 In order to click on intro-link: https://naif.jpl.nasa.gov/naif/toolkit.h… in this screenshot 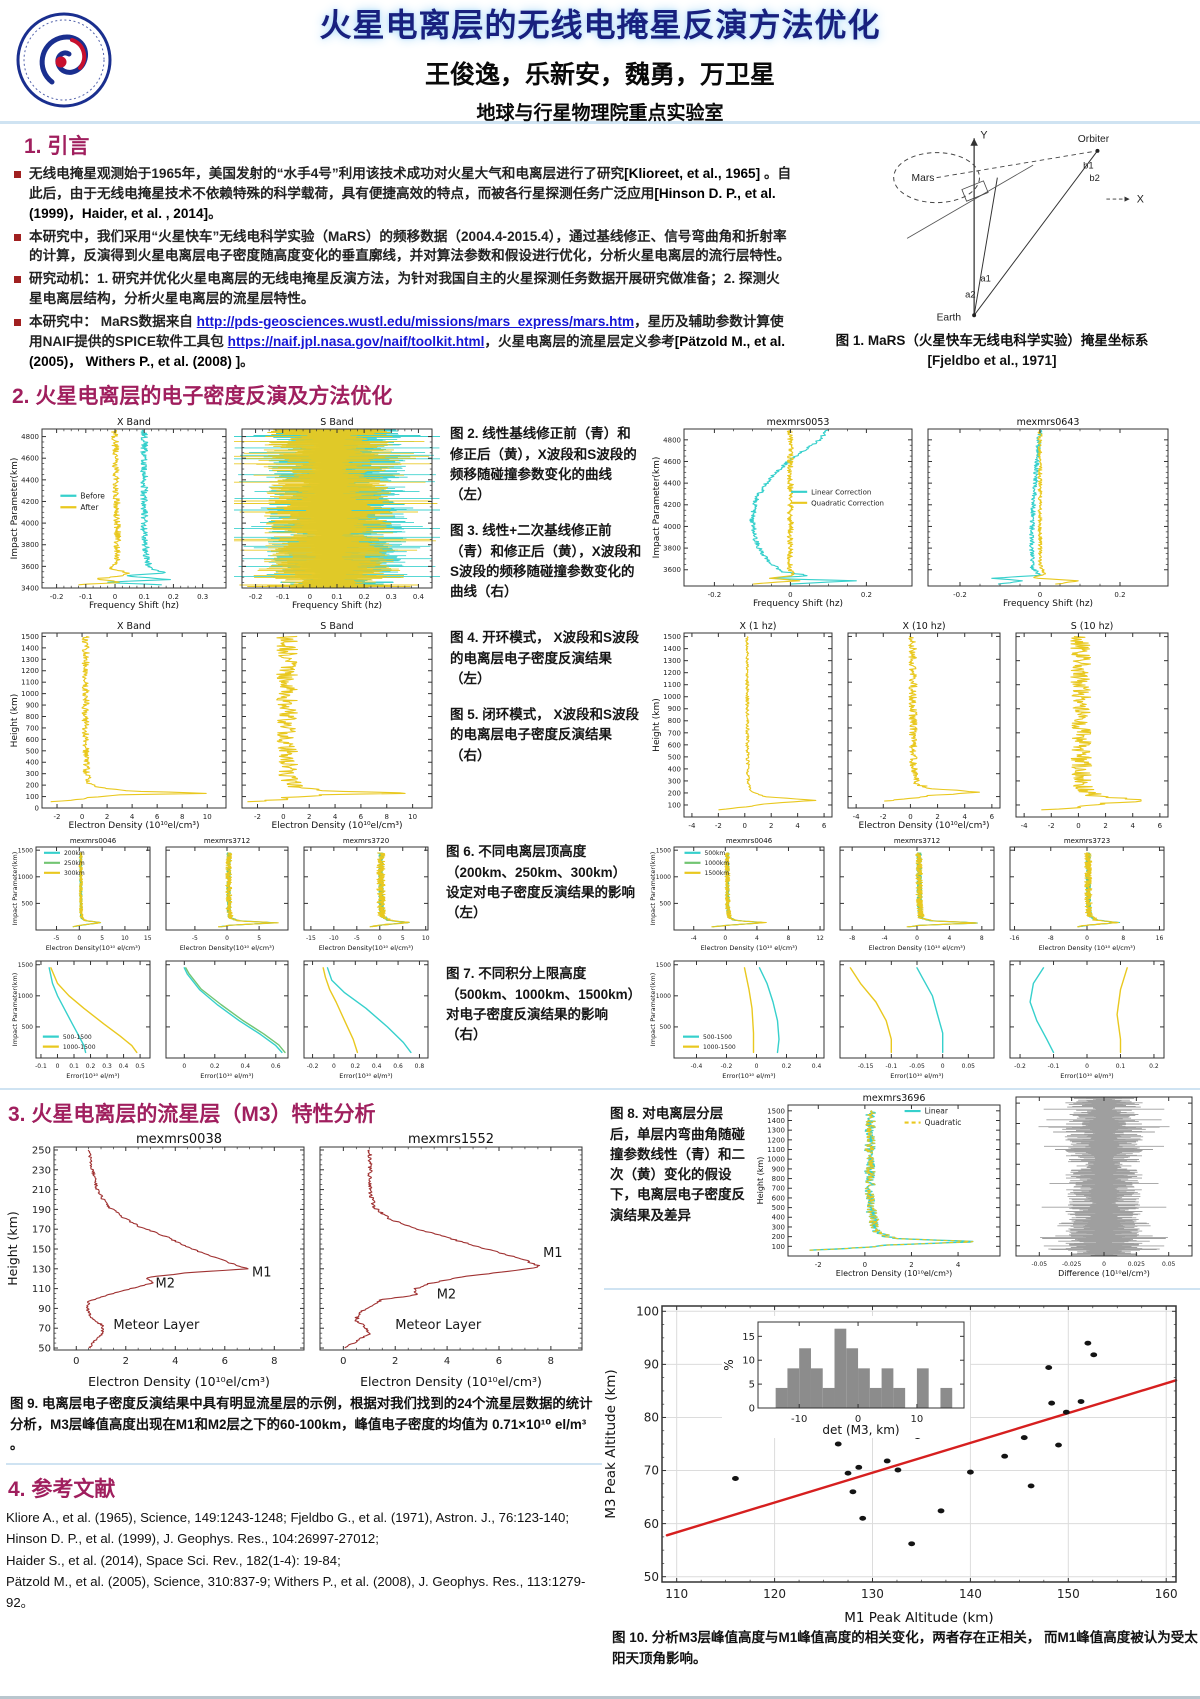, I will do `click(356, 341)`.